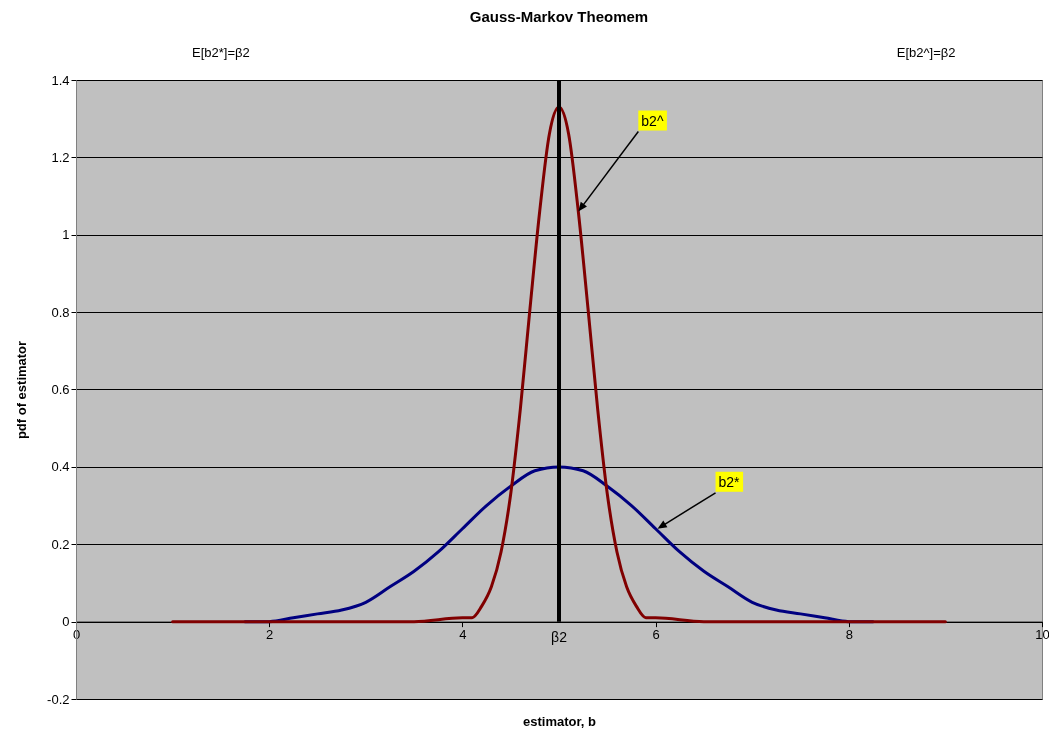 Image resolution: width=1049 pixels, height=737 pixels. Describe the element at coordinates (270, 635) in the screenshot. I see `x-tick-label: 2` at that location.